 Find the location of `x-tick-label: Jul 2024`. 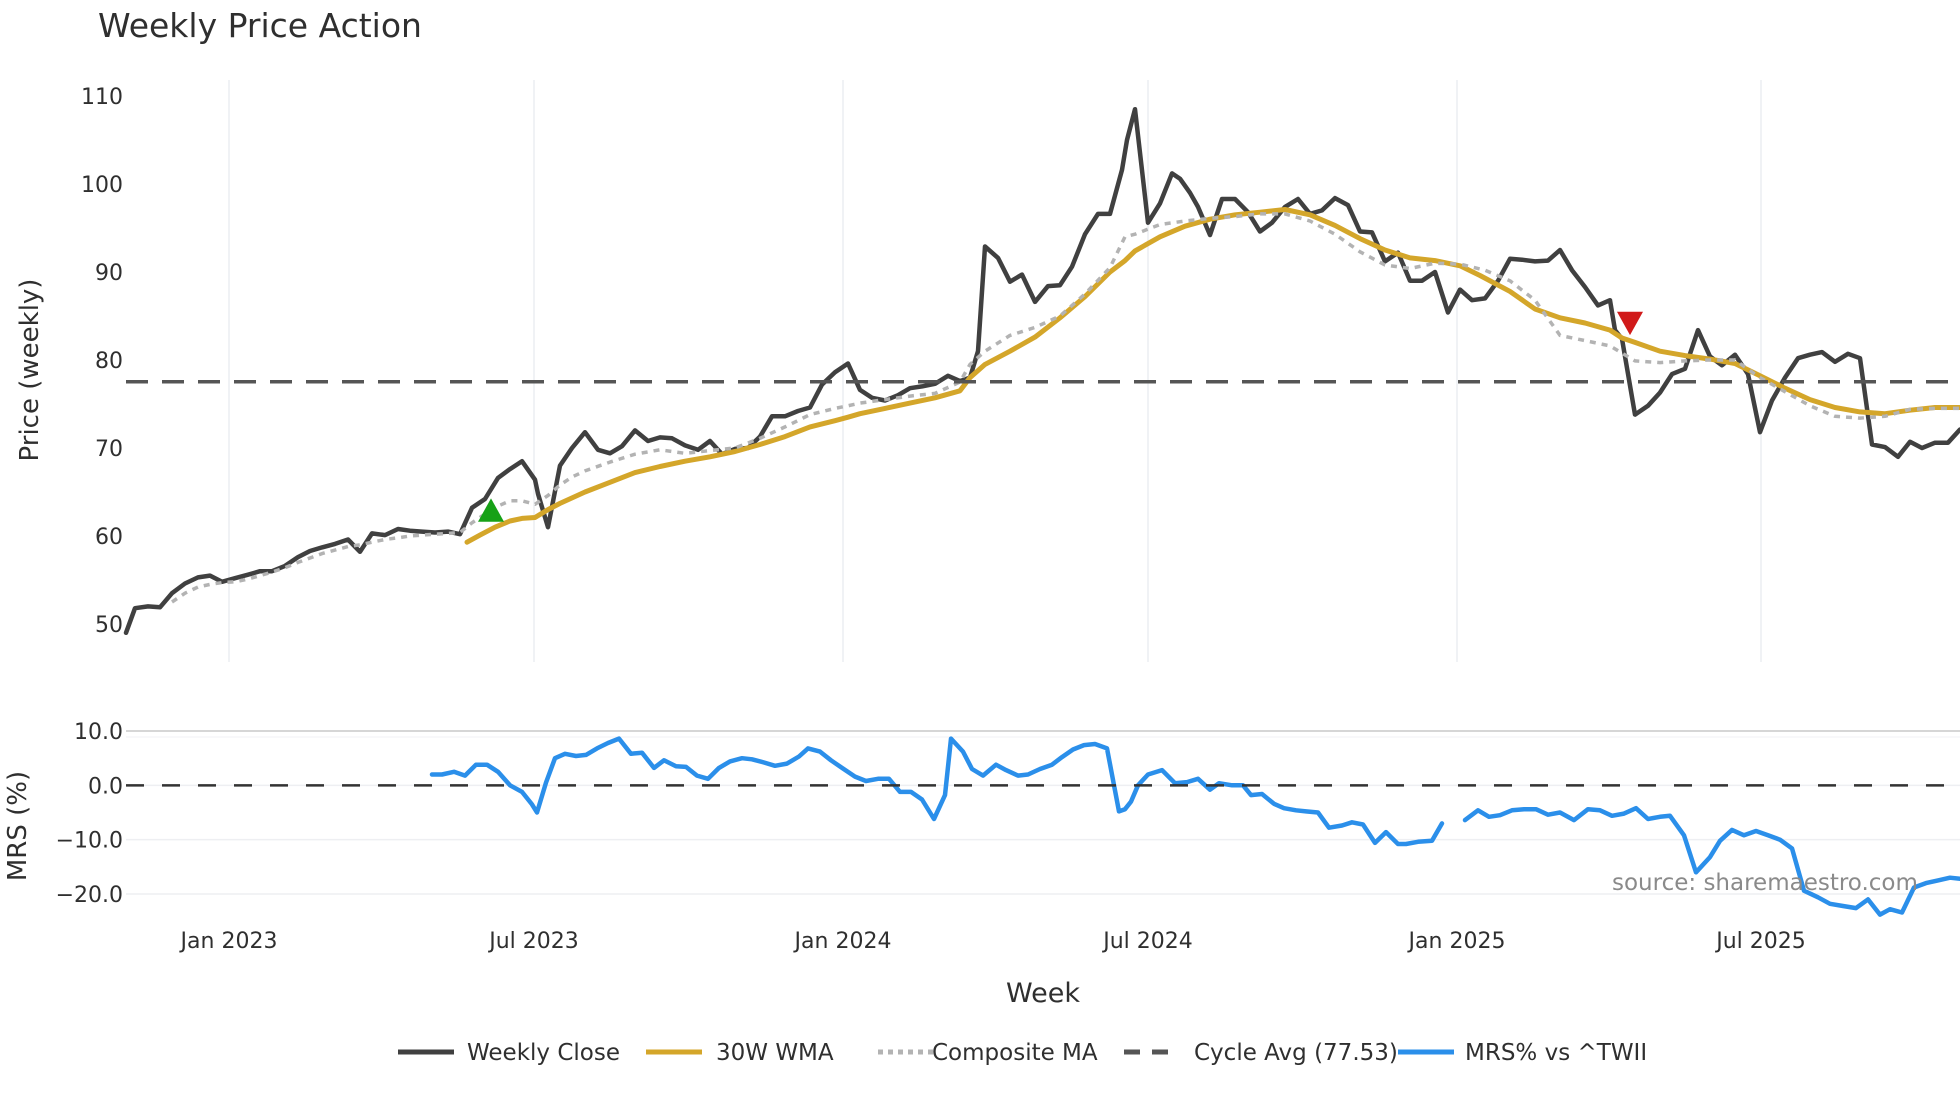

x-tick-label: Jul 2024 is located at coordinates (1147, 941).